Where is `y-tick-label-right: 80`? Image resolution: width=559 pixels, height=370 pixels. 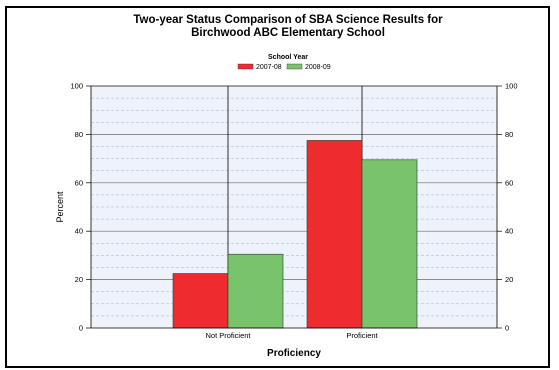 y-tick-label-right: 80 is located at coordinates (509, 134).